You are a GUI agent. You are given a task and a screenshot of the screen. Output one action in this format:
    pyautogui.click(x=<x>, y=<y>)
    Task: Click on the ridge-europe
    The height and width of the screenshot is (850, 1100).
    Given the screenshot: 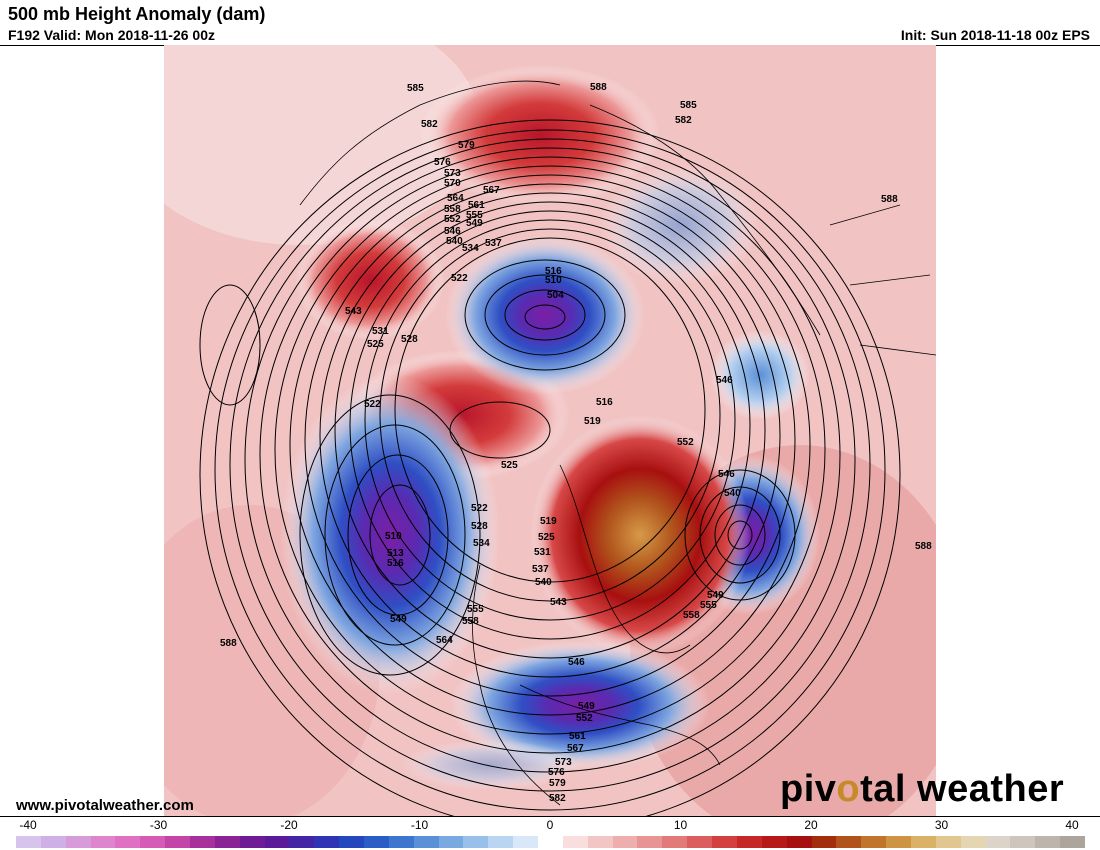 What is the action you would take?
    pyautogui.click(x=640, y=535)
    